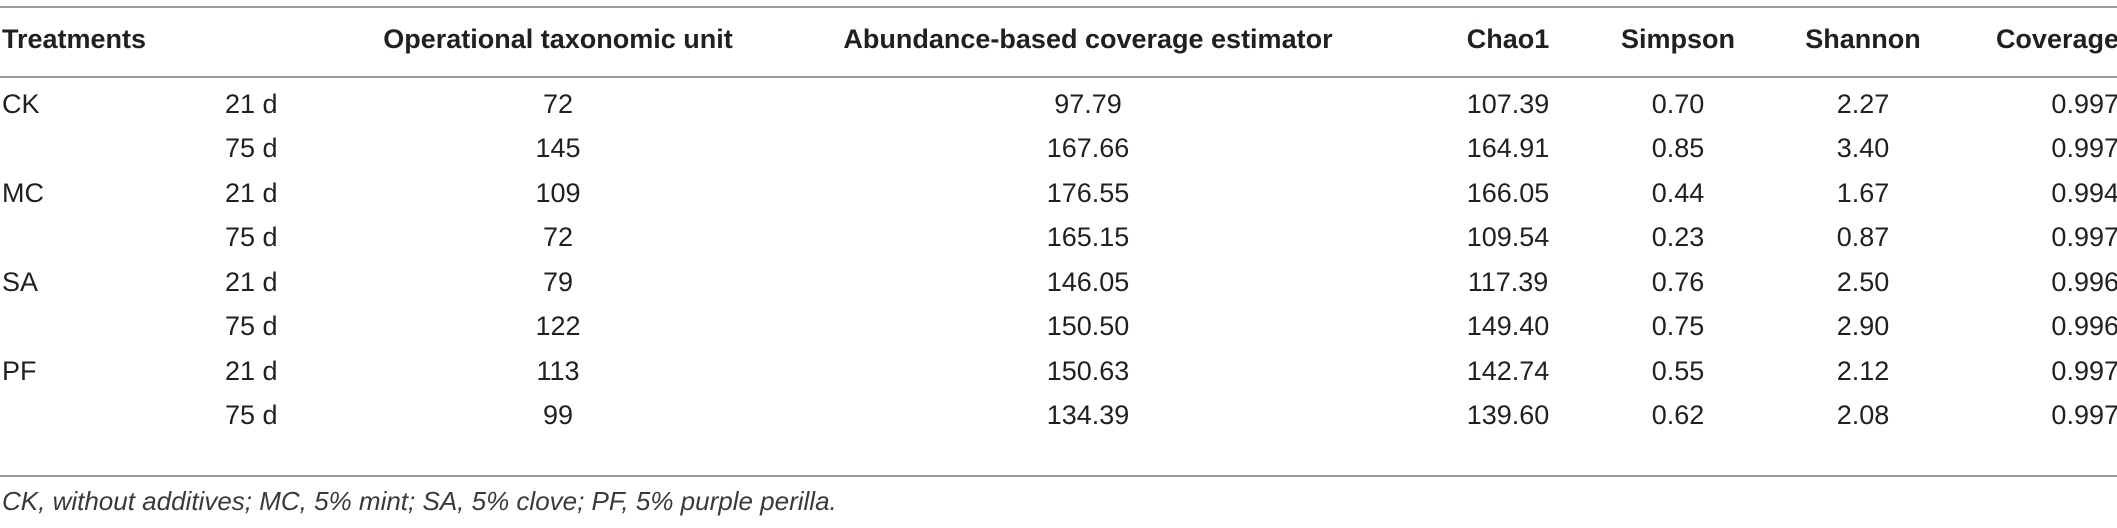 Image resolution: width=2117 pixels, height=528 pixels. What do you see at coordinates (1678, 237) in the screenshot?
I see `cell-simpson: 0.23` at bounding box center [1678, 237].